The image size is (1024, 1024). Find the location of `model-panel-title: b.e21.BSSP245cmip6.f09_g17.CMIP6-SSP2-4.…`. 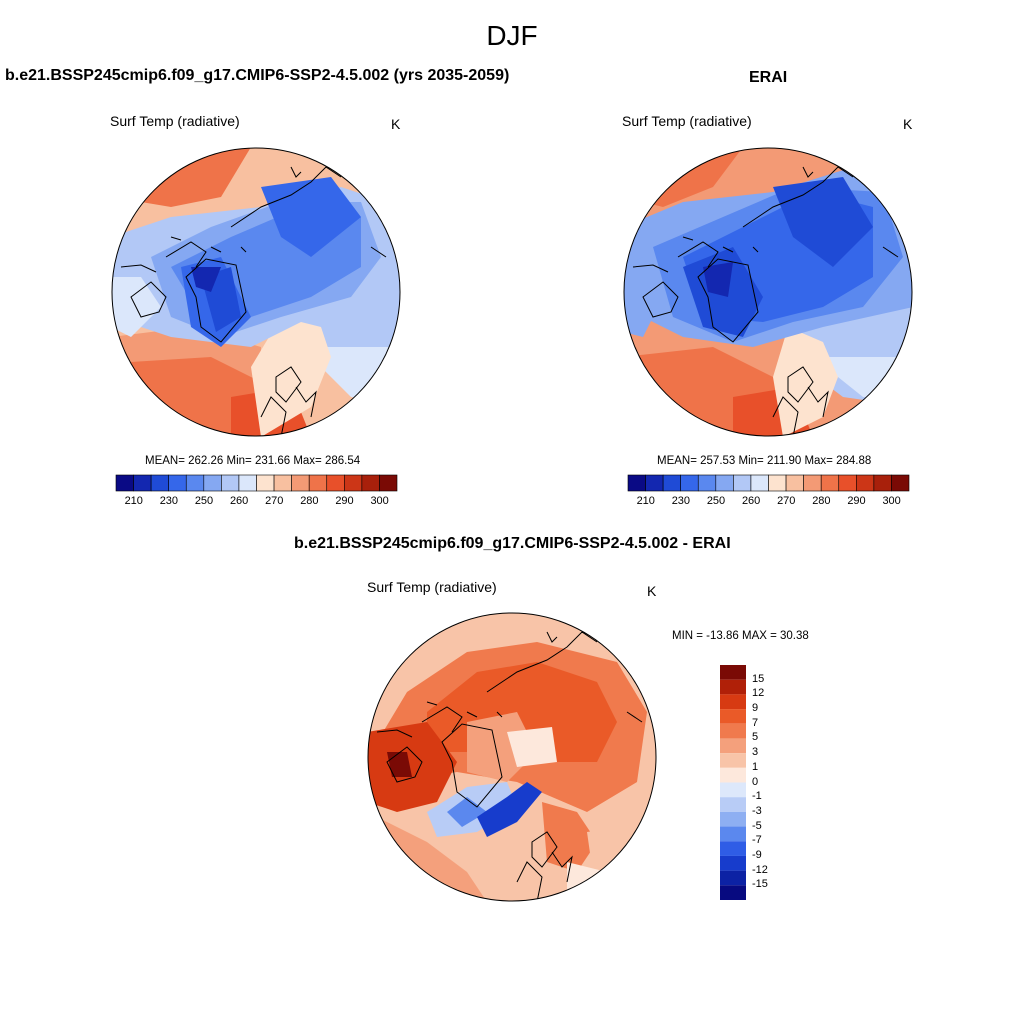

model-panel-title: b.e21.BSSP245cmip6.f09_g17.CMIP6-SSP2-4.… is located at coordinates (257, 75).